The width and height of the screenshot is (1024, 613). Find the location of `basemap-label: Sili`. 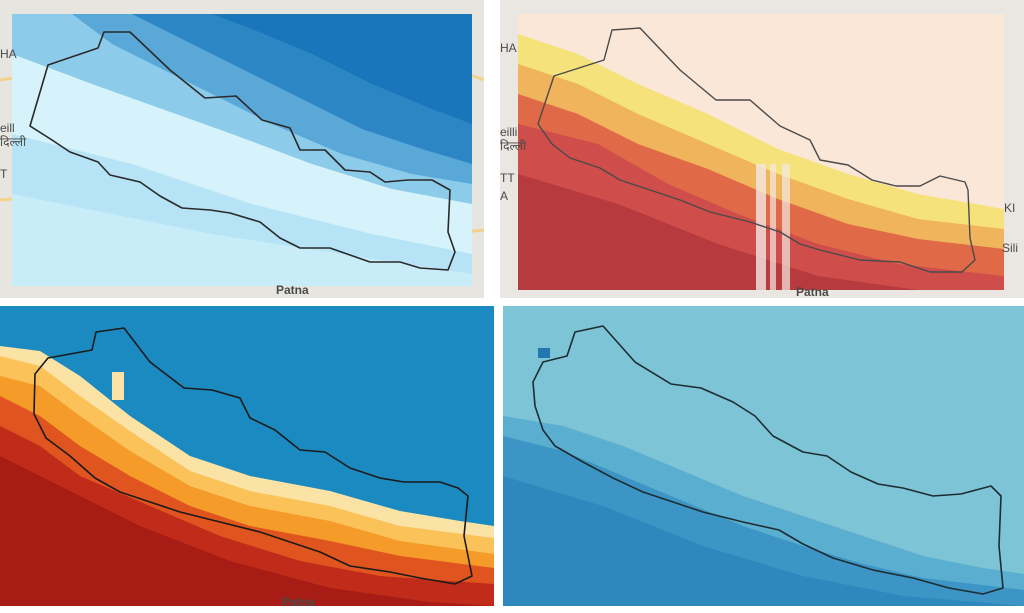

basemap-label: Sili is located at coordinates (1010, 248).